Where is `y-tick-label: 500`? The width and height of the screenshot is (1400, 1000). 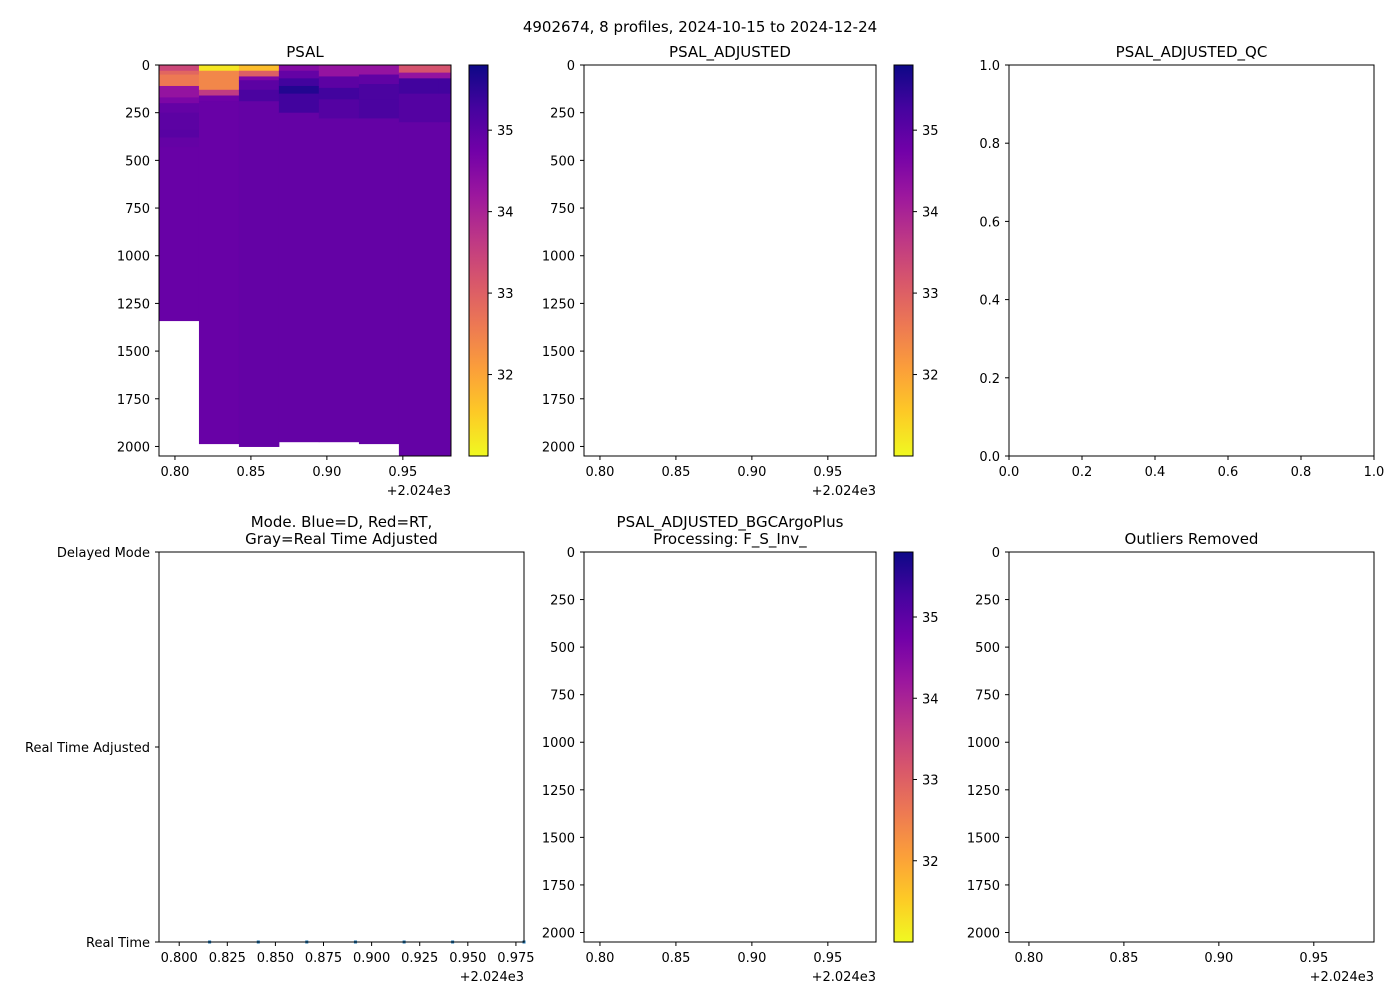
y-tick-label: 500 is located at coordinates (987, 648).